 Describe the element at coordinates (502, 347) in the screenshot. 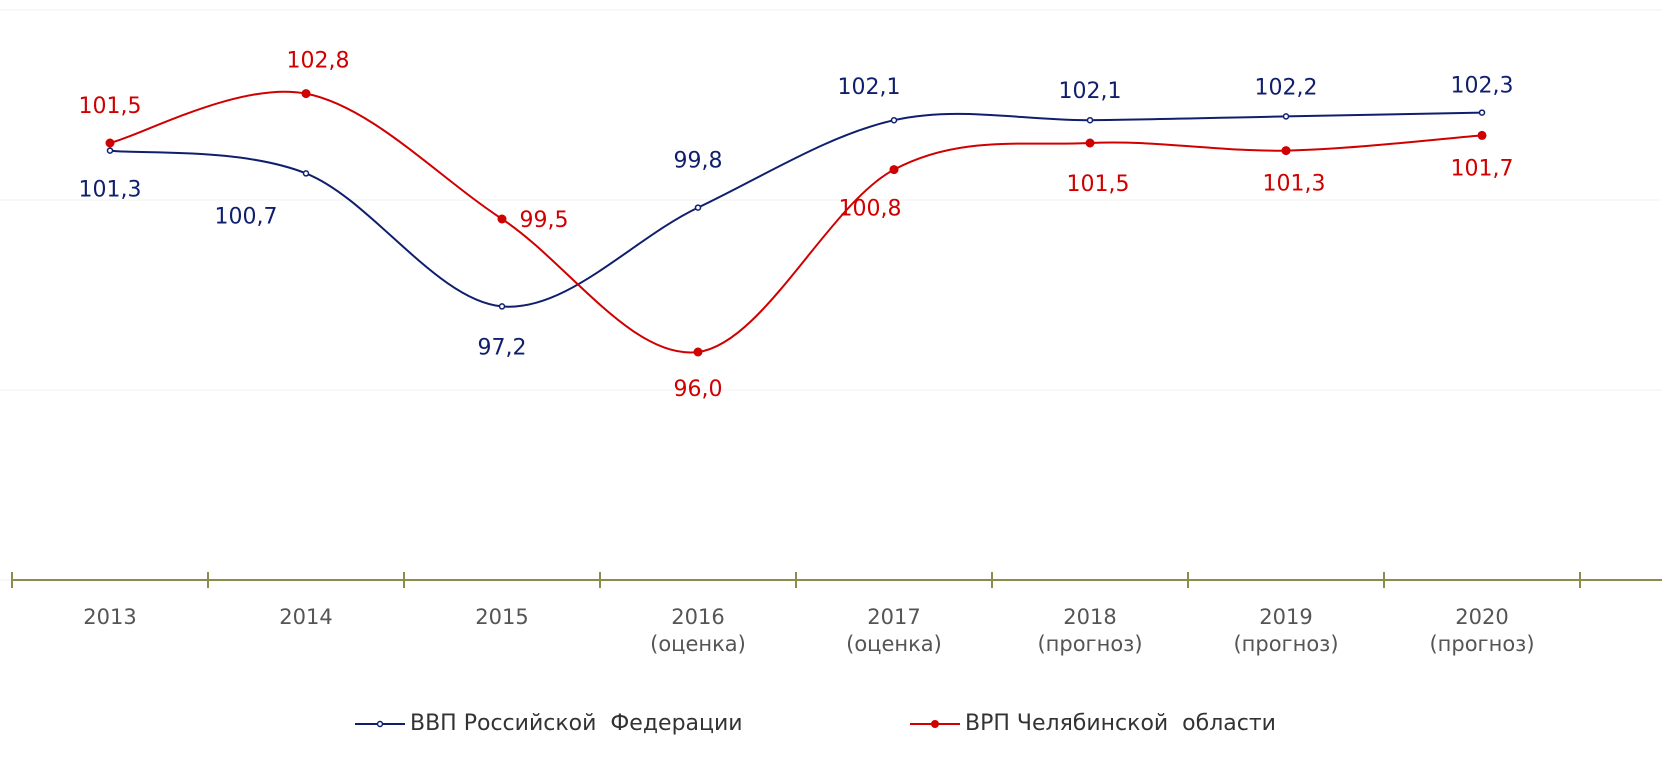

I see `data-label: 97,2` at that location.